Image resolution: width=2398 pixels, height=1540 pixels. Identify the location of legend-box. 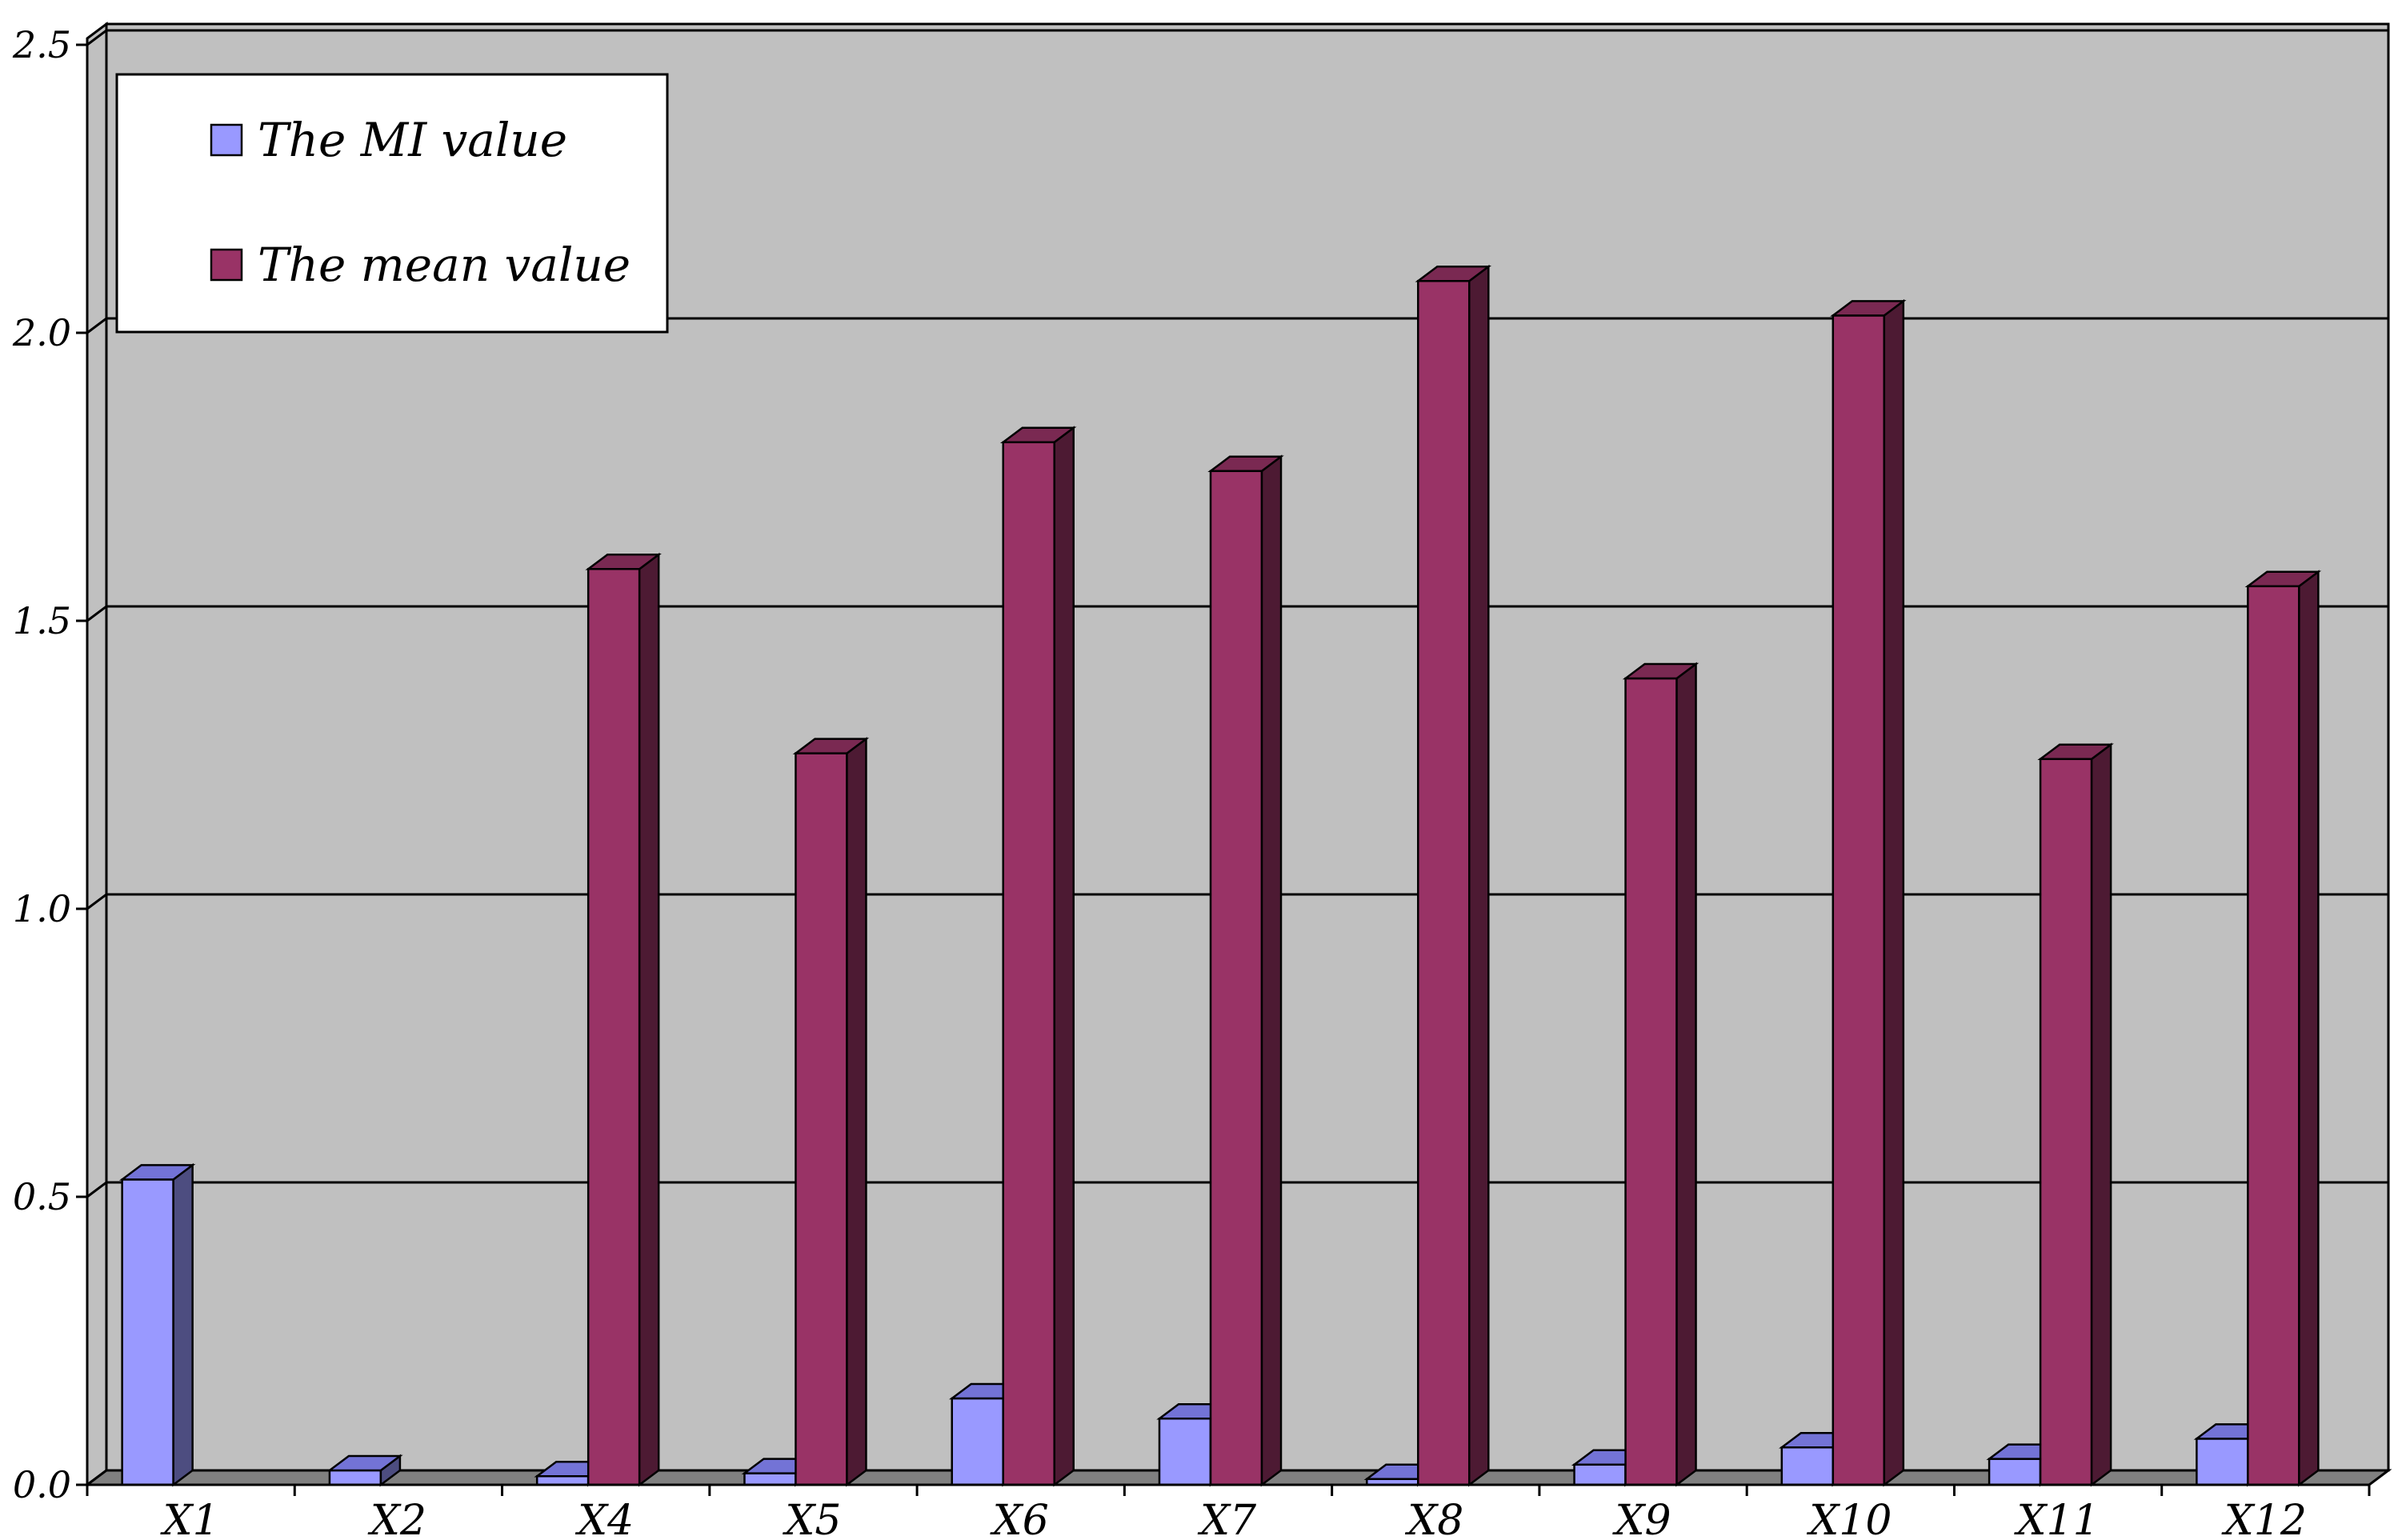
(392, 203).